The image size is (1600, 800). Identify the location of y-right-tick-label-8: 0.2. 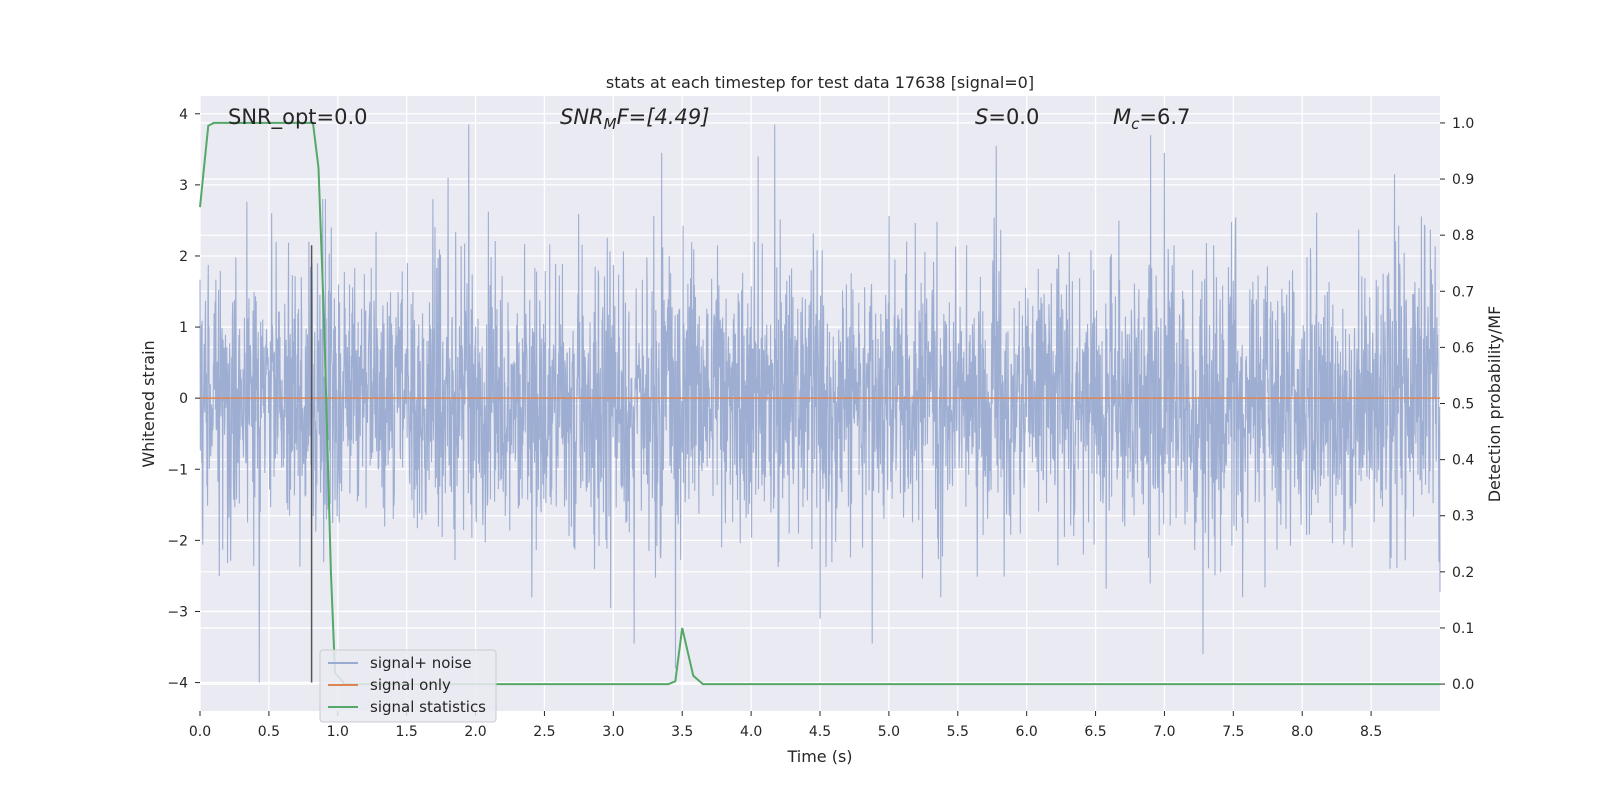
(1463, 573).